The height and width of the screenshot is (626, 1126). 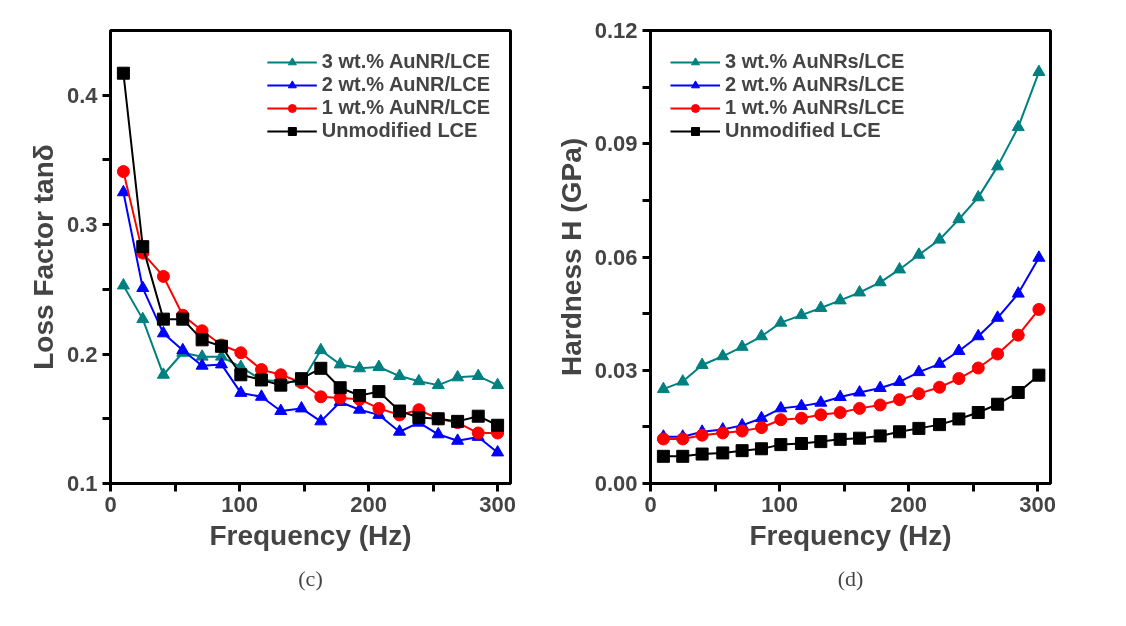 I want to click on y-tick-label: 0.00, so click(x=616, y=483).